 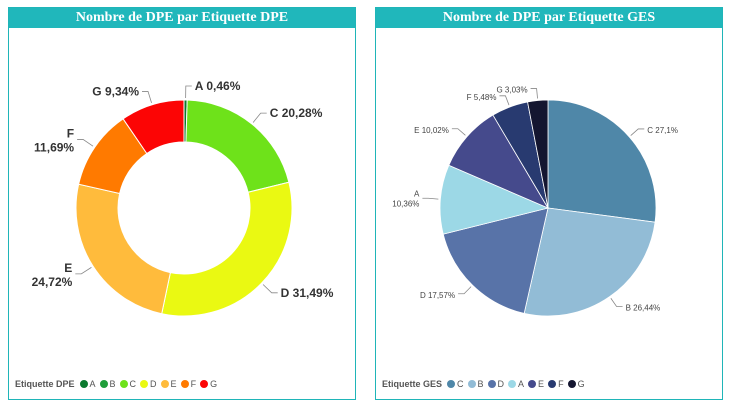 I want to click on legend-ges-swatch-f, so click(x=552, y=384).